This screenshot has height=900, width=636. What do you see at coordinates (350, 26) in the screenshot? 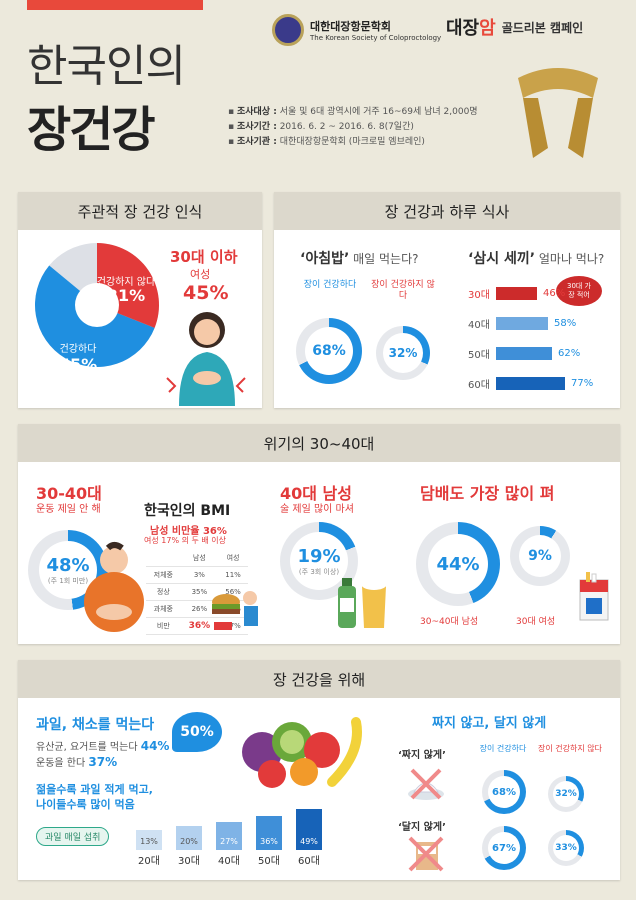
I see `society-name-ko: 대한대장항문학회` at bounding box center [350, 26].